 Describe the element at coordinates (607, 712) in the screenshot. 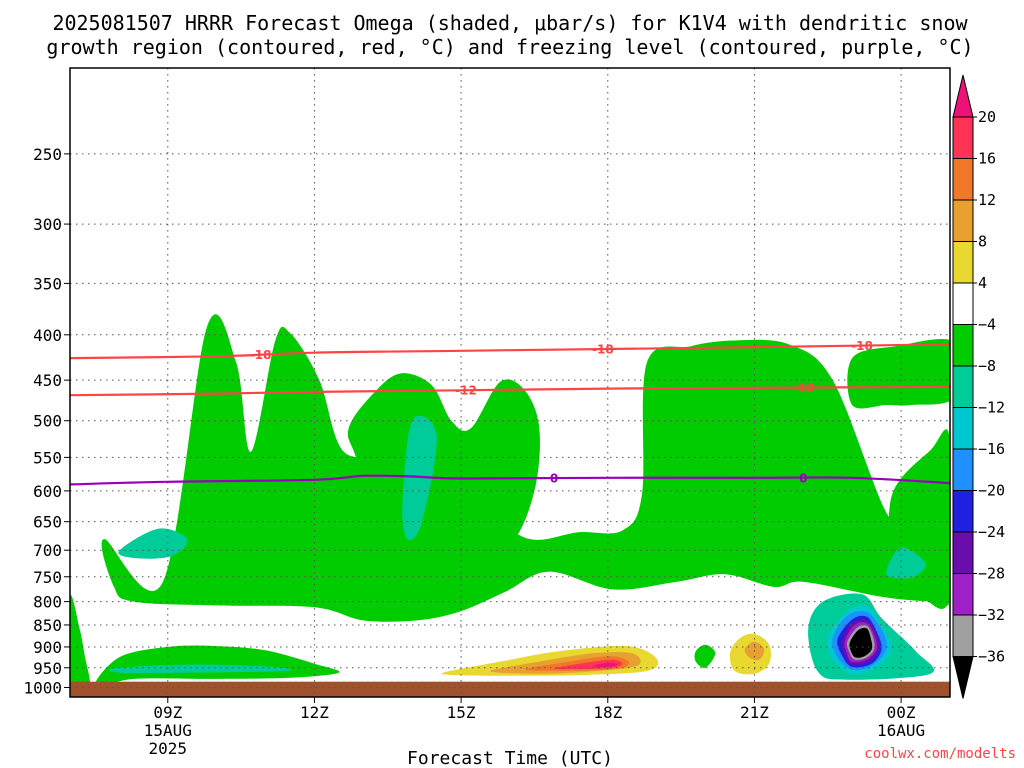

I see `x-tick-label: 18Z` at that location.